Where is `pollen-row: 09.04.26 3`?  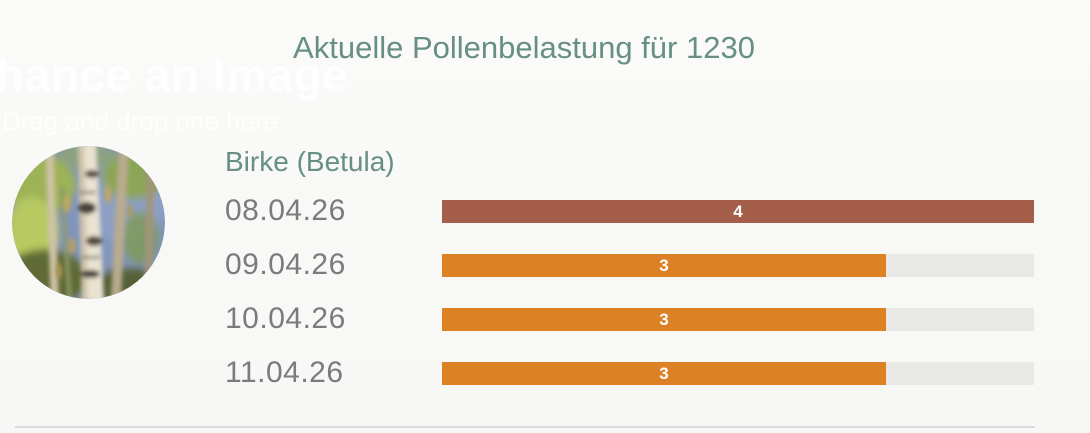 pollen-row: 09.04.26 3 is located at coordinates (629, 265).